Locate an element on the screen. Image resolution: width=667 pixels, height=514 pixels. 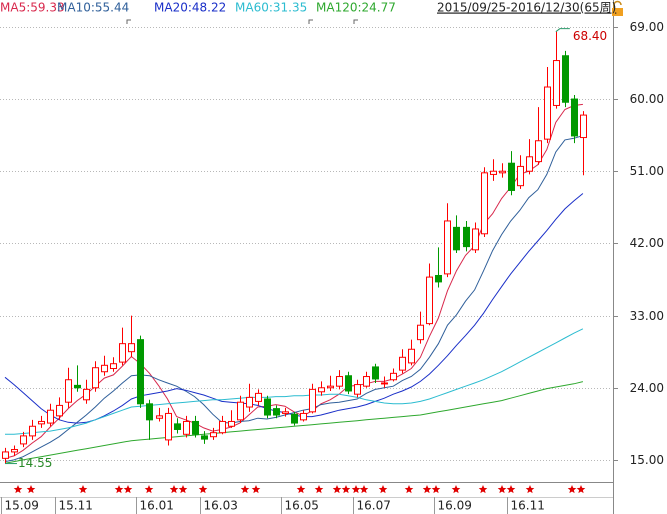
x-tick-label: 15.11 is located at coordinates (76, 506).